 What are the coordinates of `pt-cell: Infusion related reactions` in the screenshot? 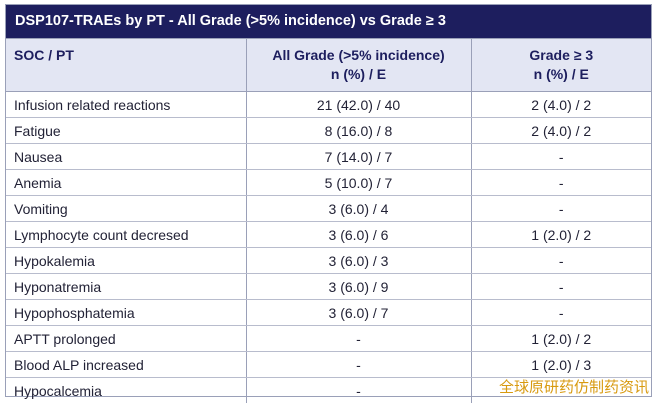 It's located at (126, 104).